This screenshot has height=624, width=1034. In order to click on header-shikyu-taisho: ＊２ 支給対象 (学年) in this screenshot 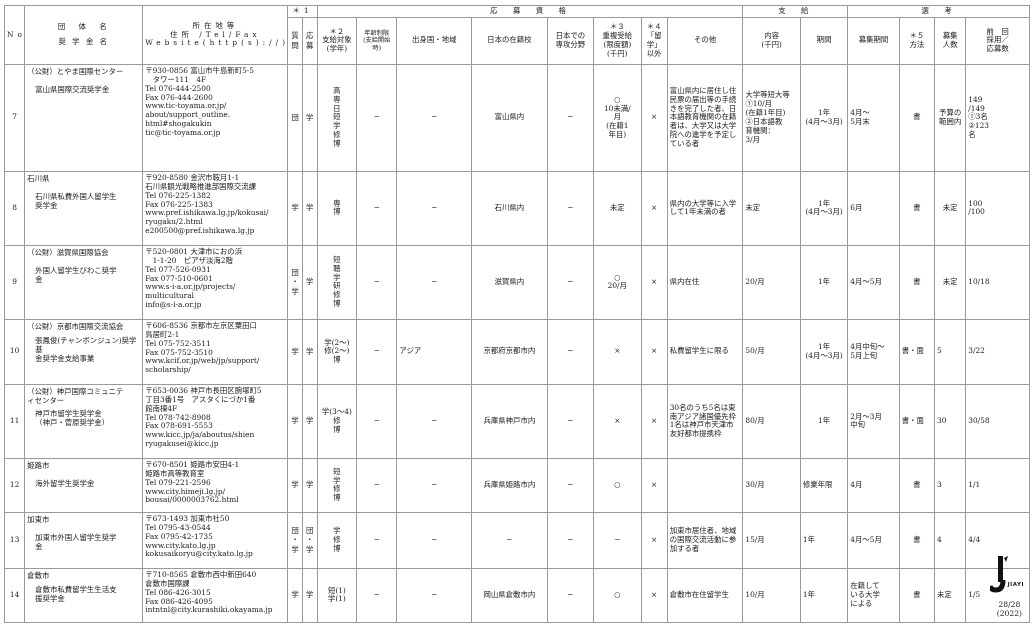, I will do `click(337, 40)`.